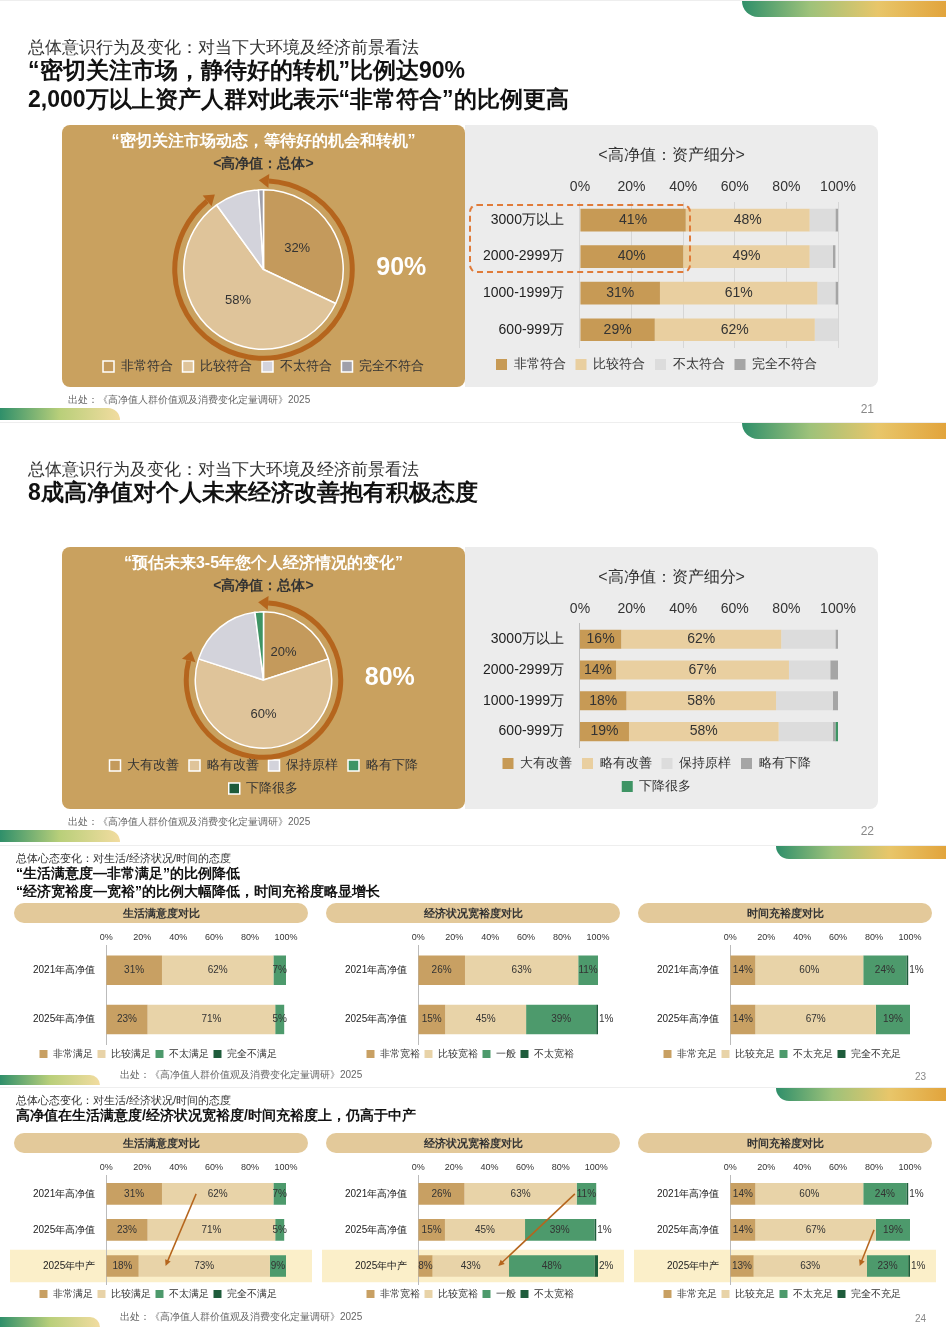 The image size is (946, 1327). What do you see at coordinates (253, 492) in the screenshot?
I see `text: 8成高净值对个人未来经济改善抱有积极态度` at bounding box center [253, 492].